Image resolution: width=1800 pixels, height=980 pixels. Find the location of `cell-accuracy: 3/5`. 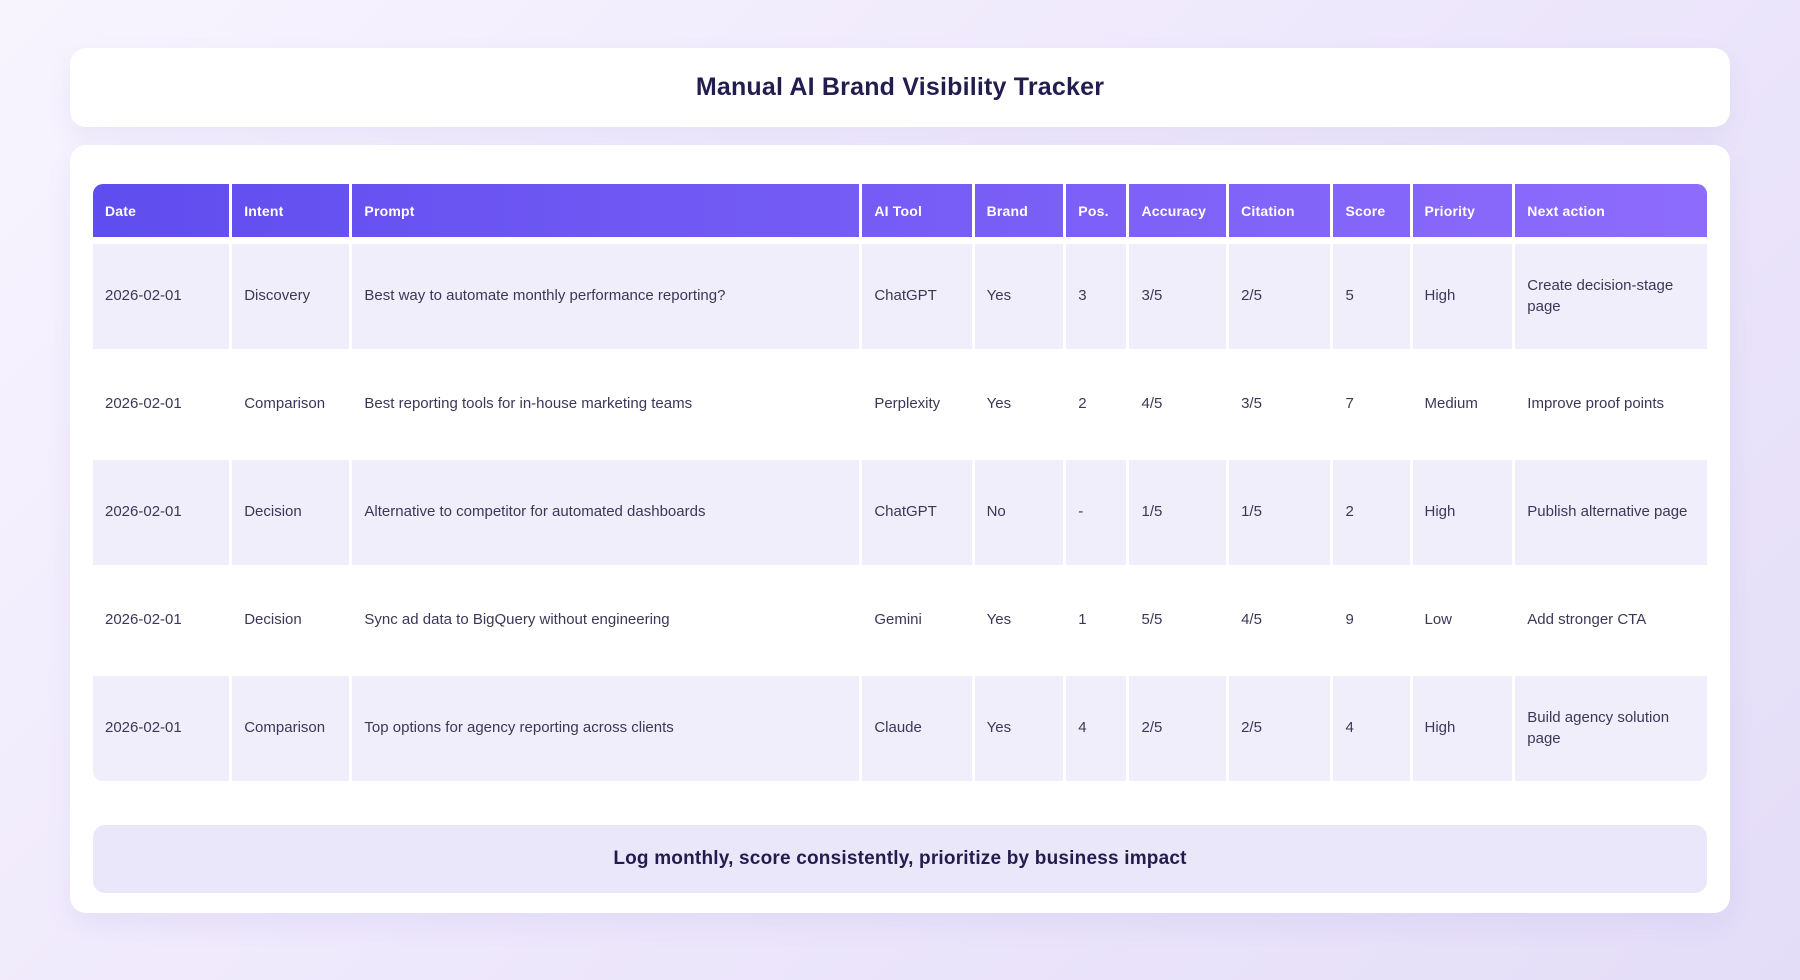

cell-accuracy: 3/5 is located at coordinates (1178, 296).